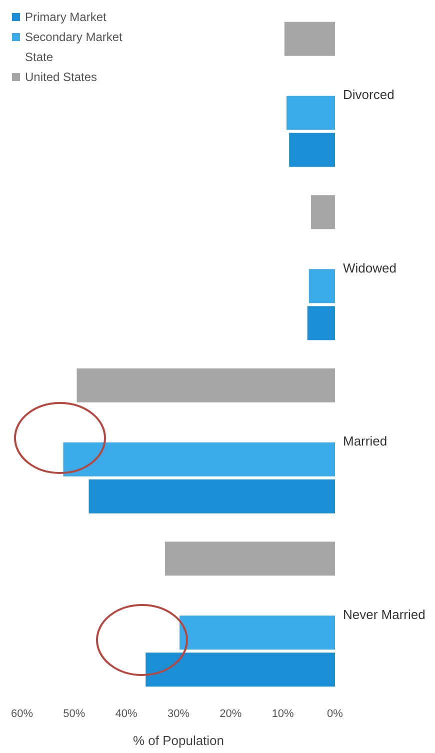 This screenshot has height=753, width=435. I want to click on x-tick-label: 50%, so click(74, 714).